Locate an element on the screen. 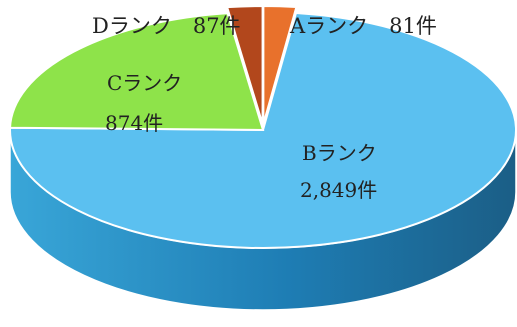 The image size is (517, 327). label-a-rank: Aランク 81件 is located at coordinates (363, 26).